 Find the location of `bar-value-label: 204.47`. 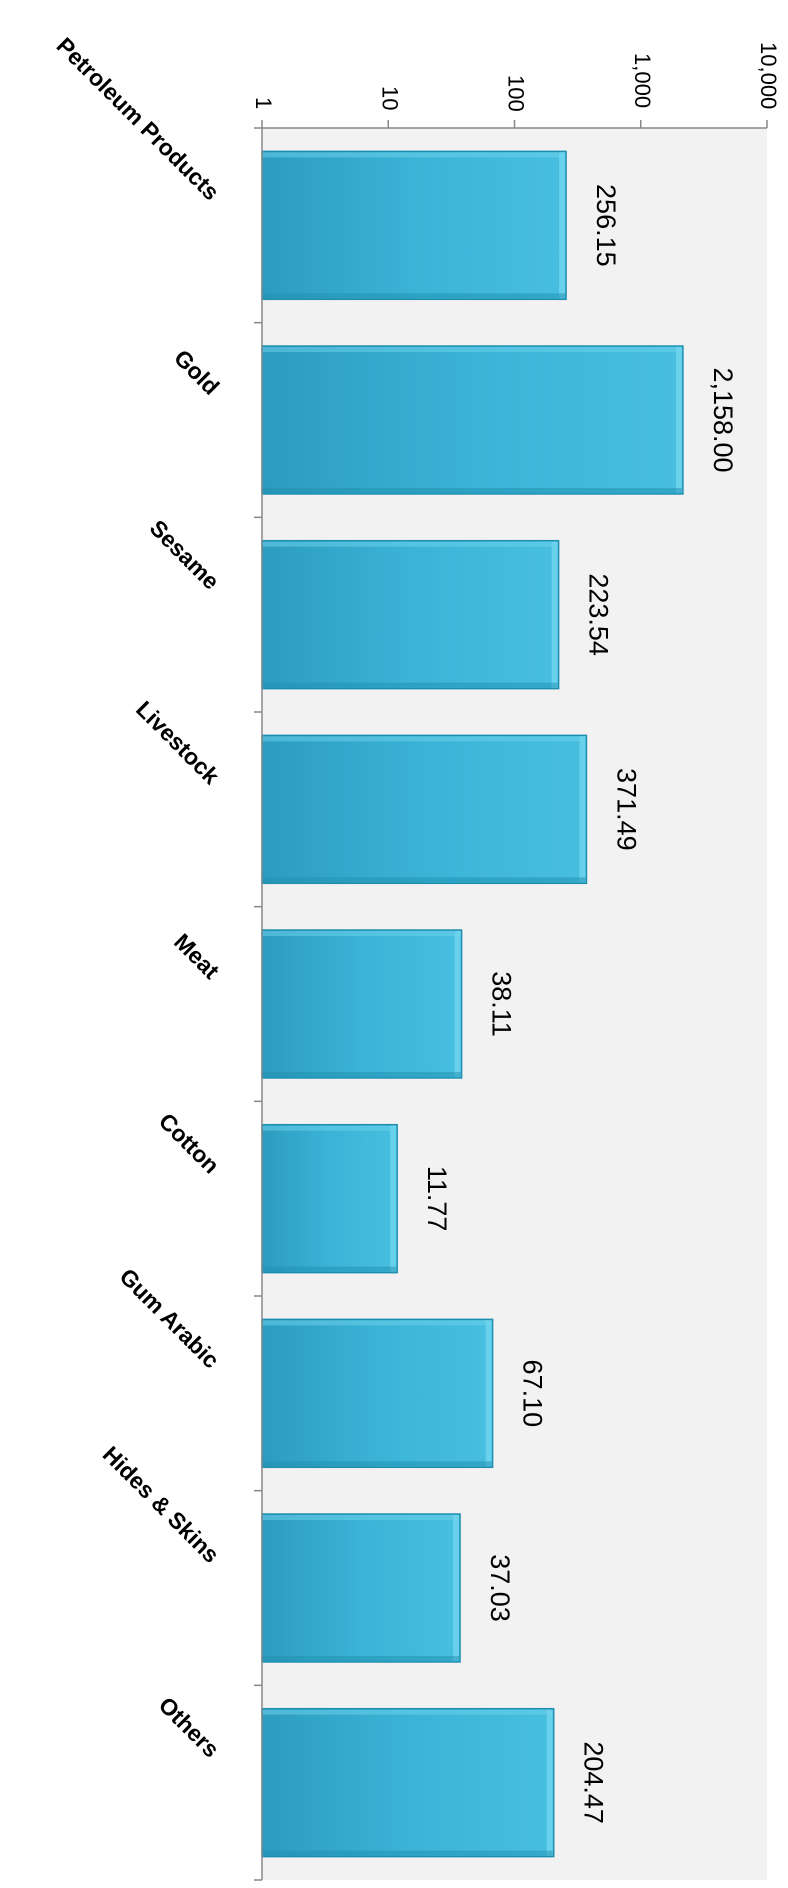

bar-value-label: 204.47 is located at coordinates (594, 1782).